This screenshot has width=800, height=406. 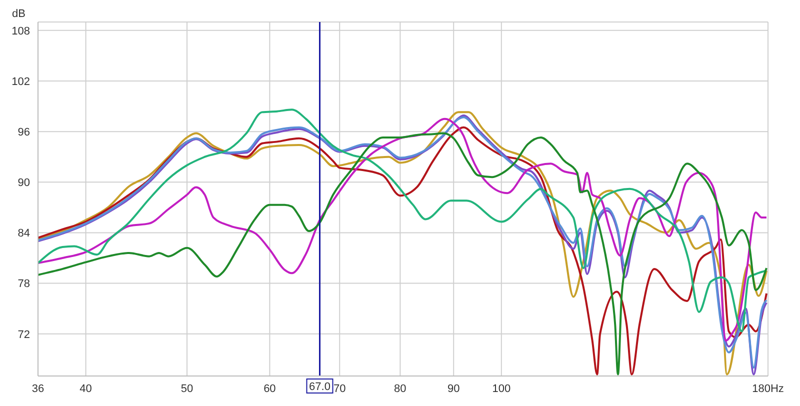 I want to click on ref-line-label: 67.0, so click(x=319, y=387).